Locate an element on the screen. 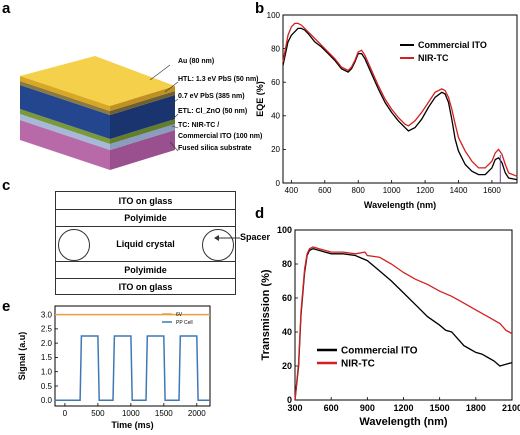 This screenshot has width=520, height=435. x-tick-label: 2000 is located at coordinates (197, 413).